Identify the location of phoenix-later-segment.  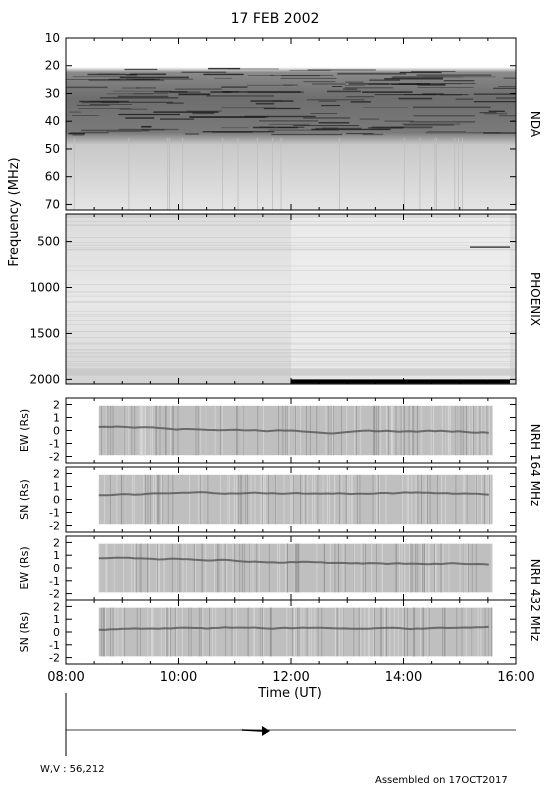
(400, 299).